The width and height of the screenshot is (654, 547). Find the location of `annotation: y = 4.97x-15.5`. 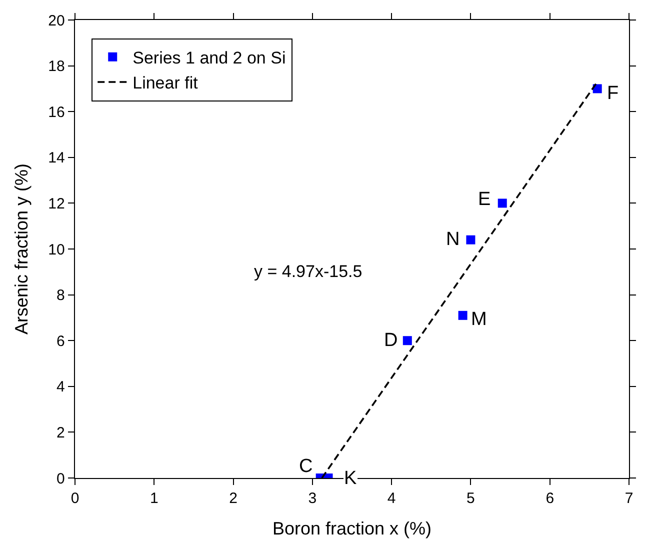

annotation: y = 4.97x-15.5 is located at coordinates (308, 271).